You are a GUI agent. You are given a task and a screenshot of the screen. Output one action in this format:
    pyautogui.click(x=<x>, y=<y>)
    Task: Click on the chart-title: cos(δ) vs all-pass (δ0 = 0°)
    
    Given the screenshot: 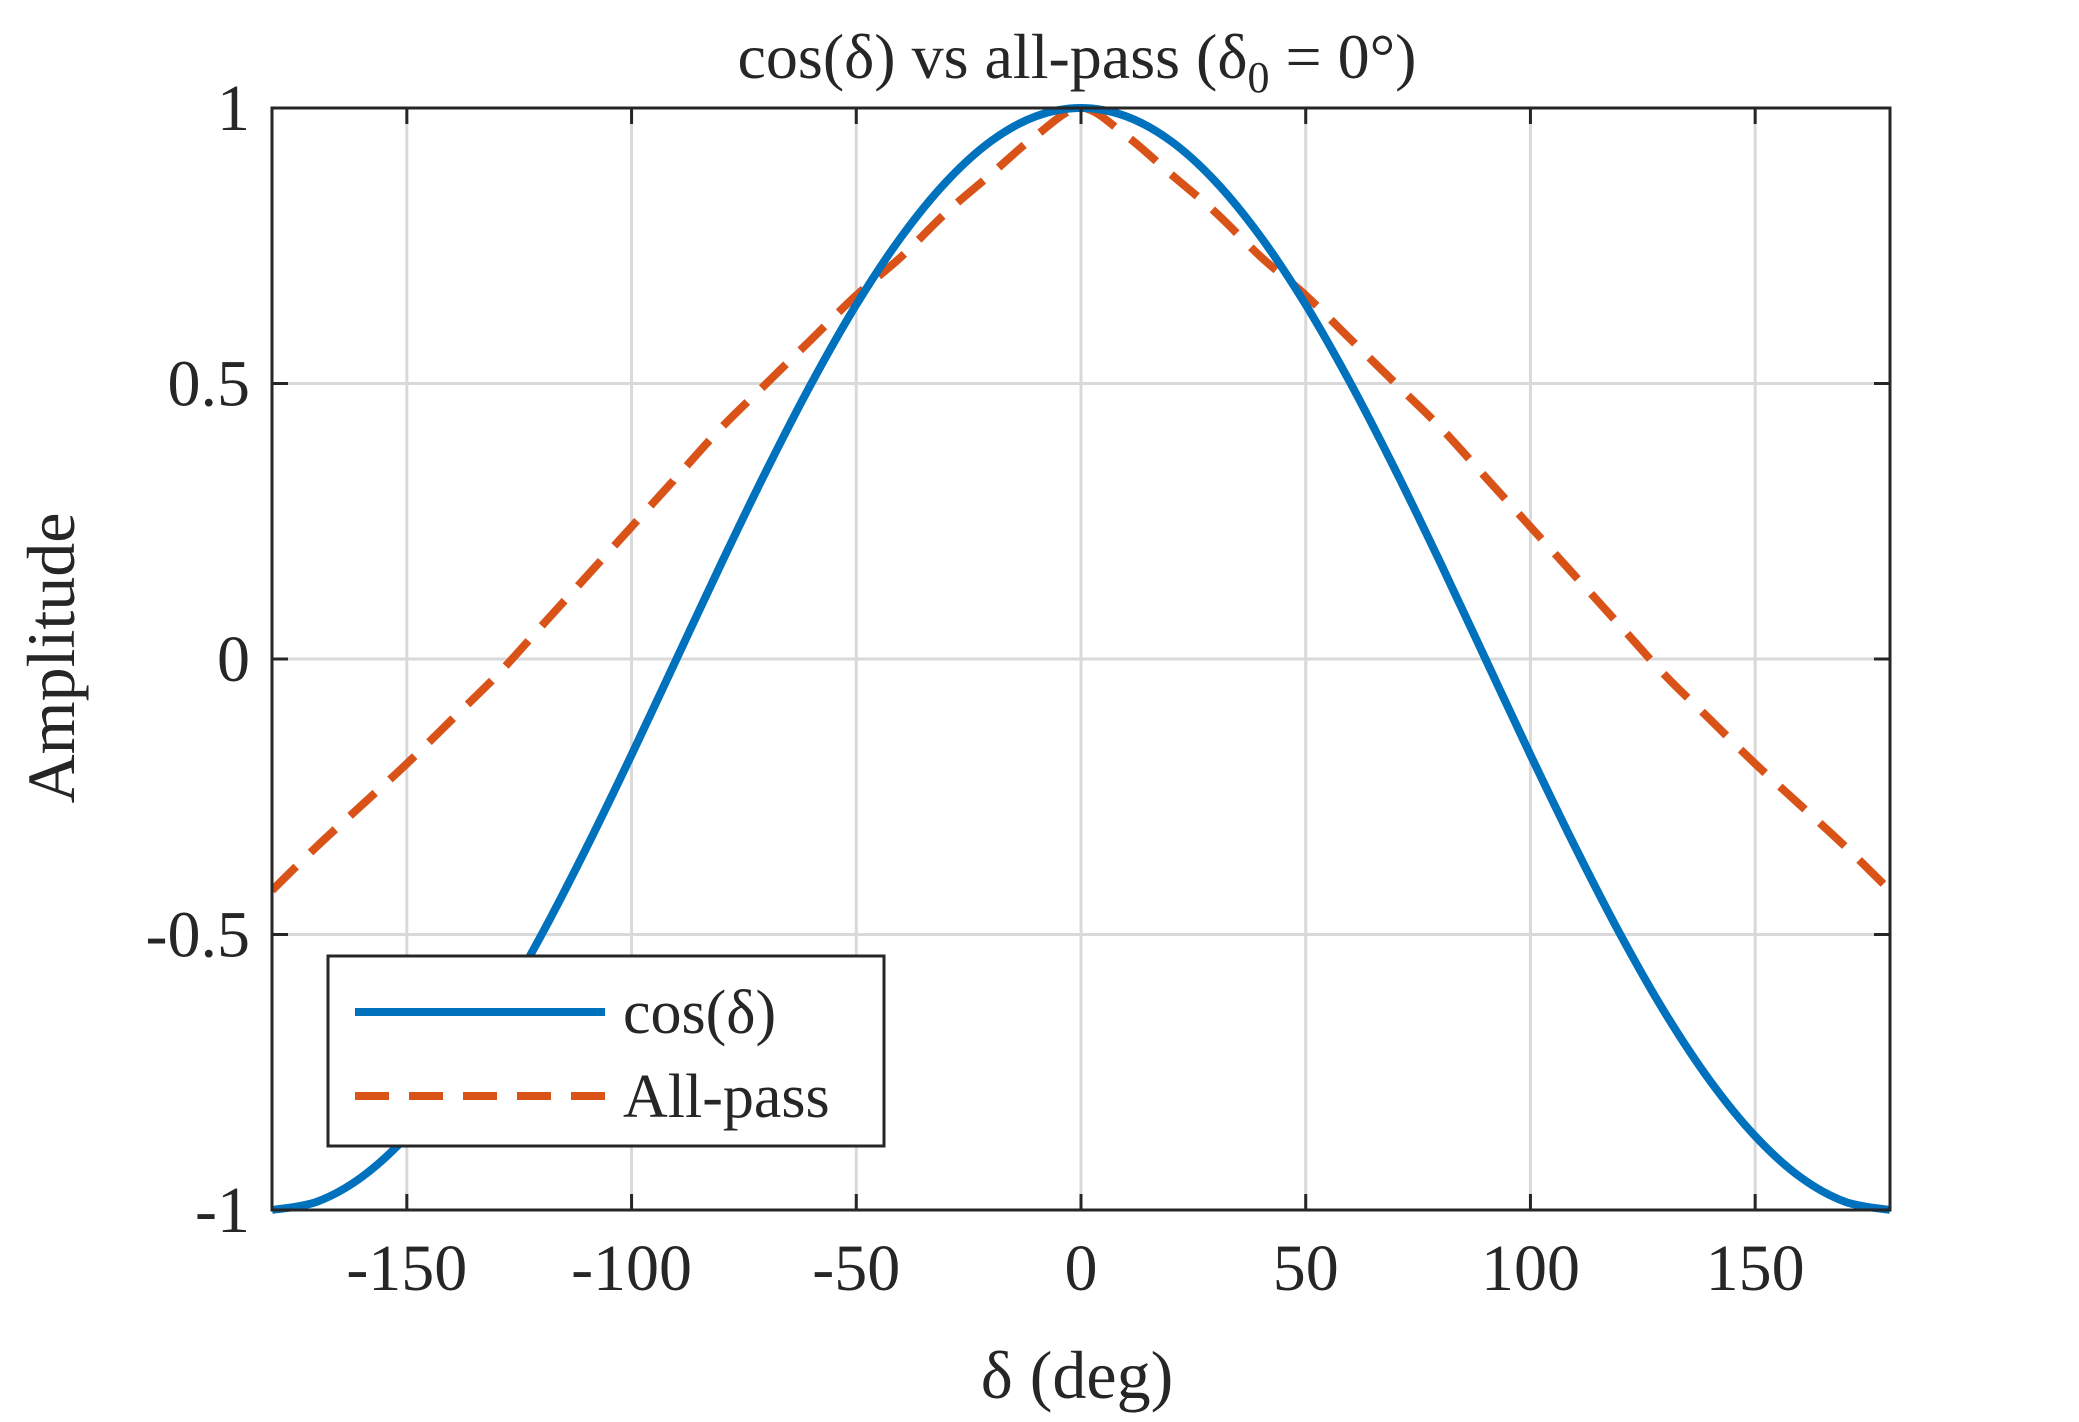 What is the action you would take?
    pyautogui.click(x=1077, y=61)
    